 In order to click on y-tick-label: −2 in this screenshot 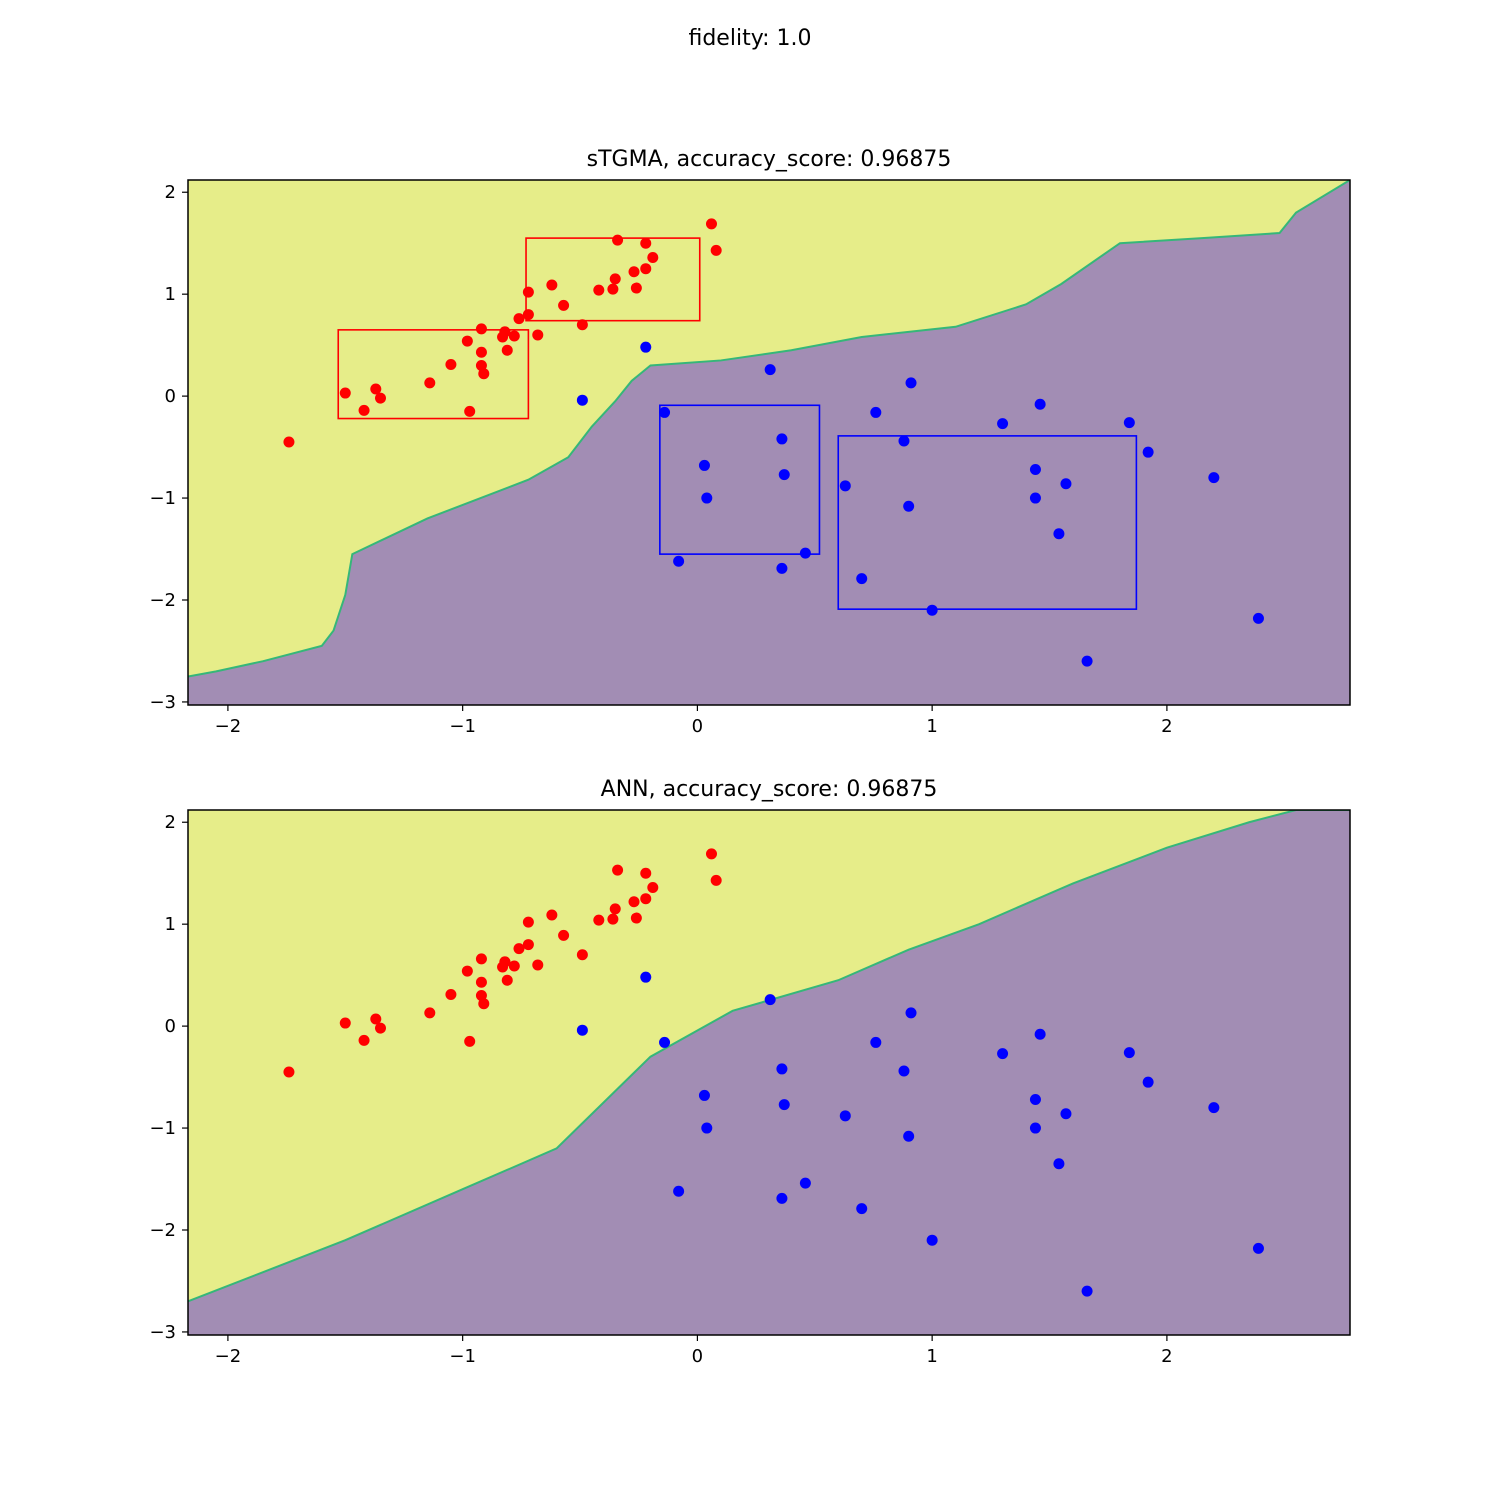, I will do `click(162, 1230)`.